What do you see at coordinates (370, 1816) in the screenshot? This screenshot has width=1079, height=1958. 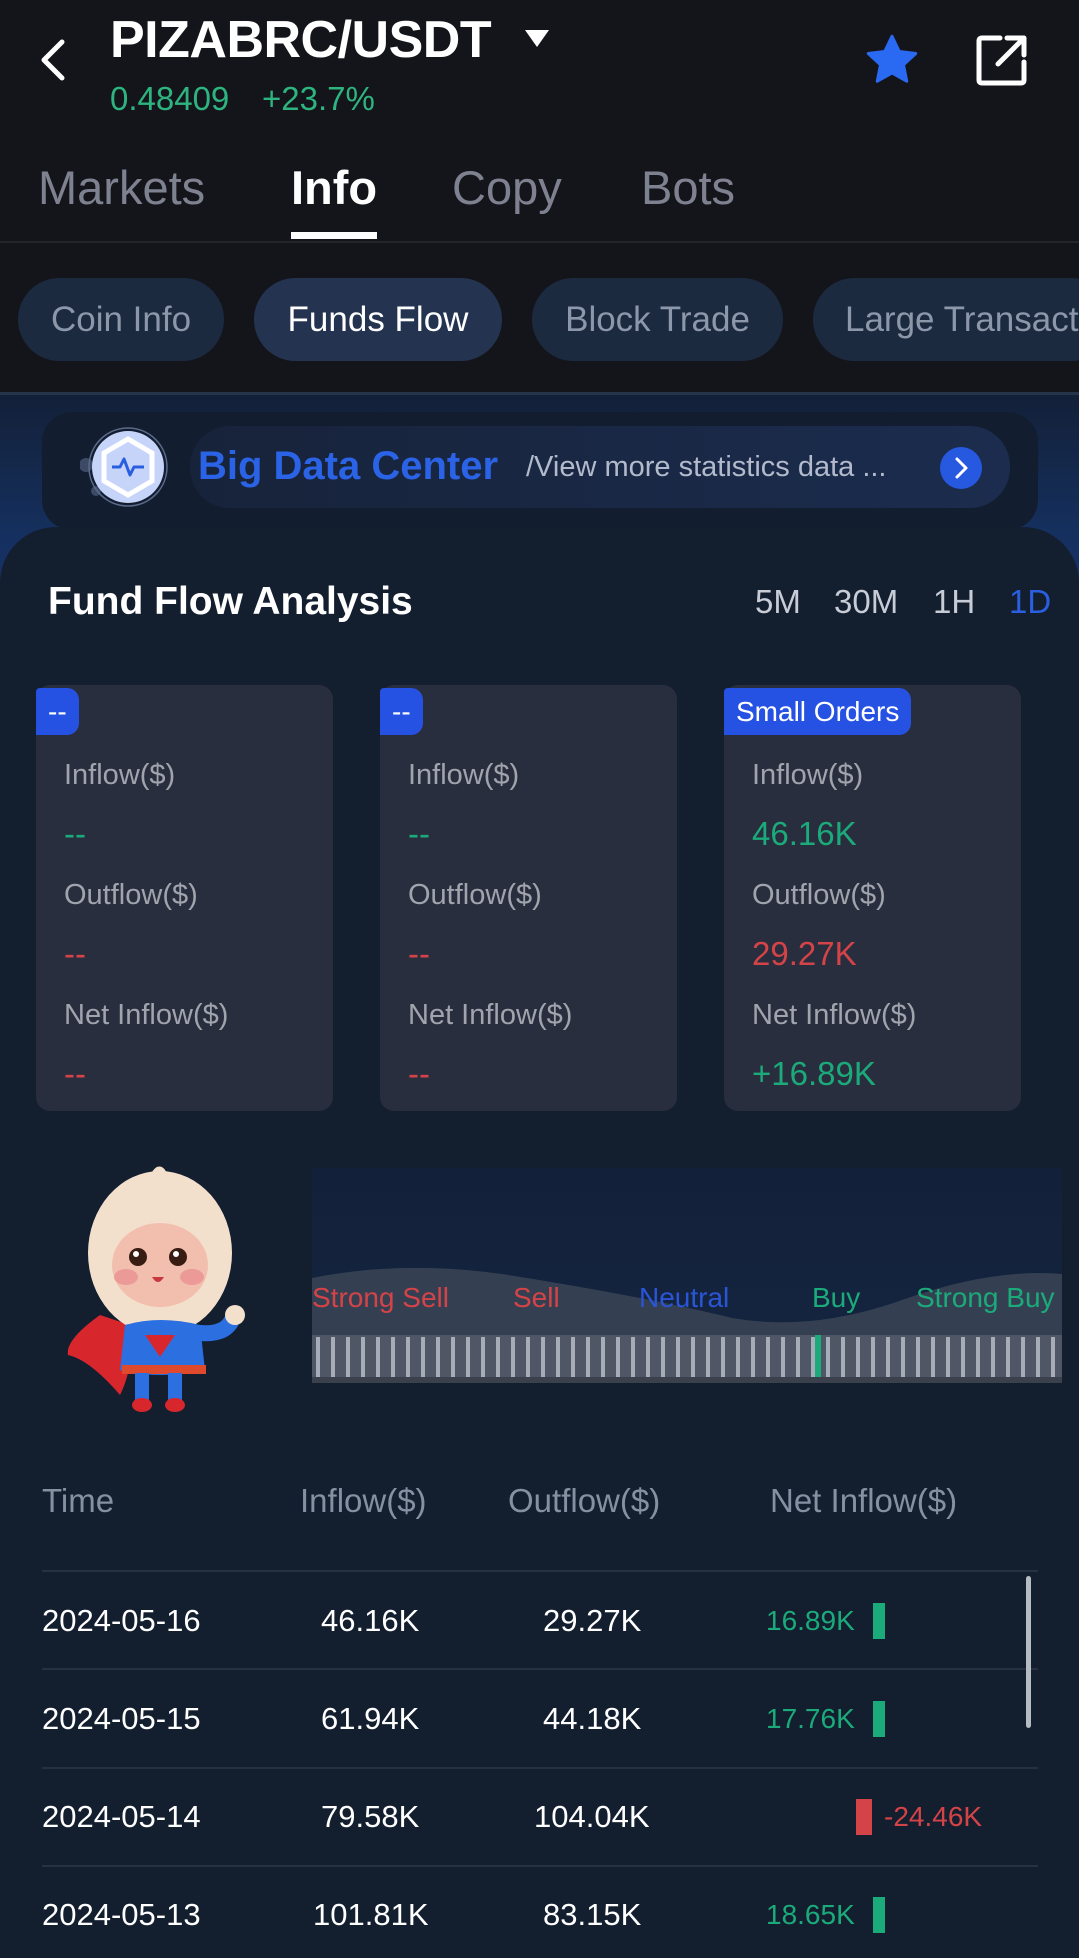 I see `row-inflow: 79.58K` at bounding box center [370, 1816].